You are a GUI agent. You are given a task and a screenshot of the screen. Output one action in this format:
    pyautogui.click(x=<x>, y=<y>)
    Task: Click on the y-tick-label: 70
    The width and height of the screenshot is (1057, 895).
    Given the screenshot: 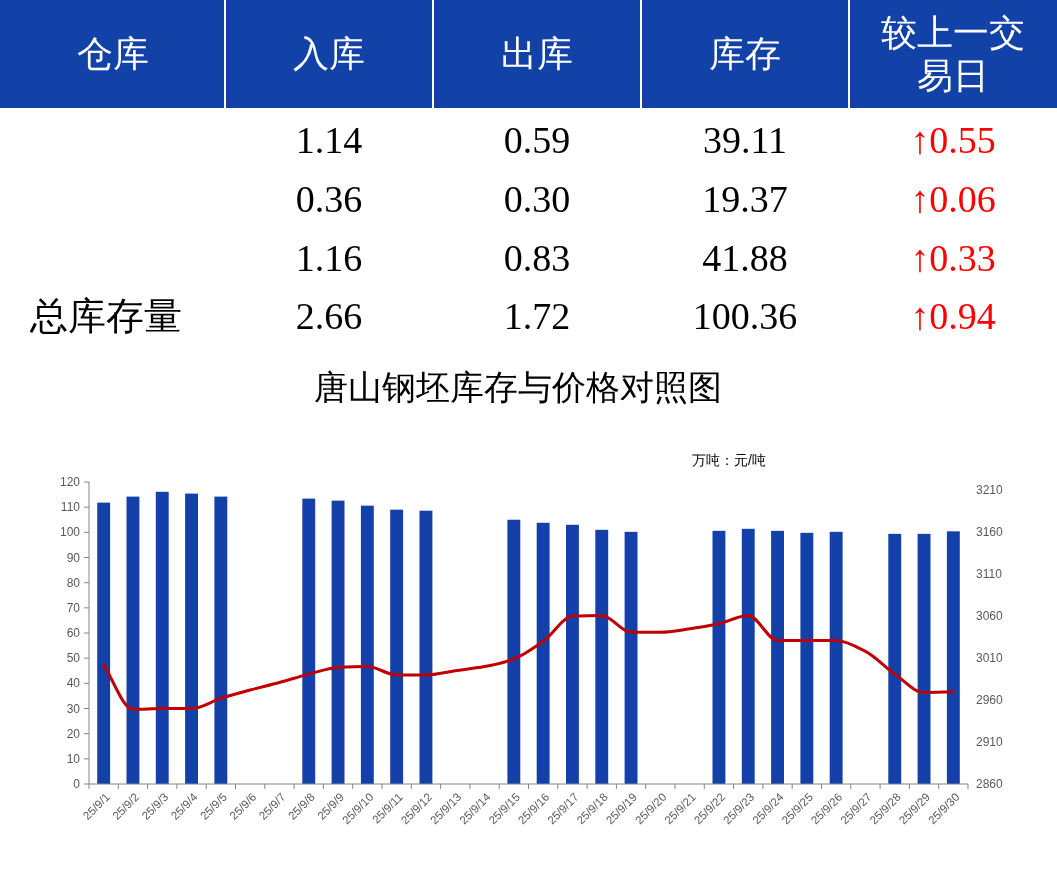 What is the action you would take?
    pyautogui.click(x=73, y=607)
    